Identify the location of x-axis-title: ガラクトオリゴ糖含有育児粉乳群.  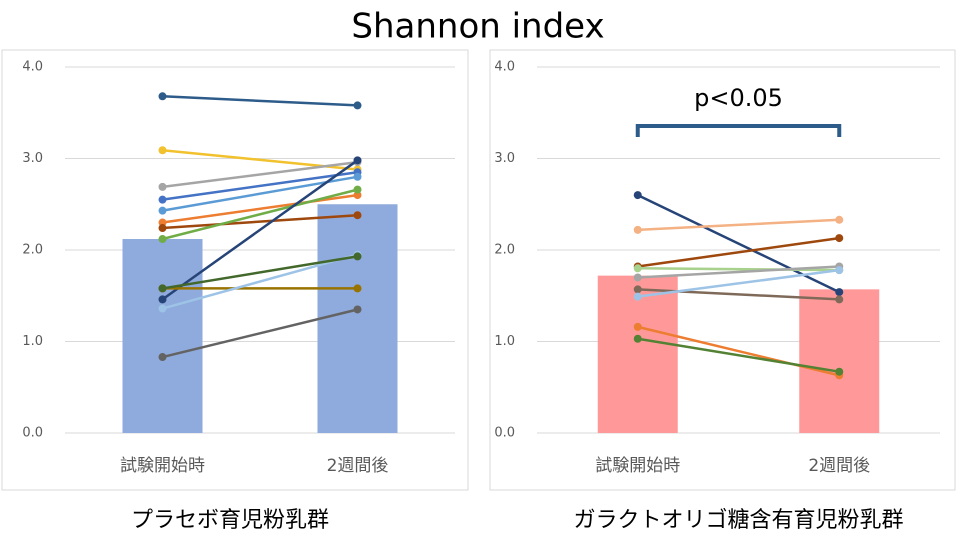
(738, 520).